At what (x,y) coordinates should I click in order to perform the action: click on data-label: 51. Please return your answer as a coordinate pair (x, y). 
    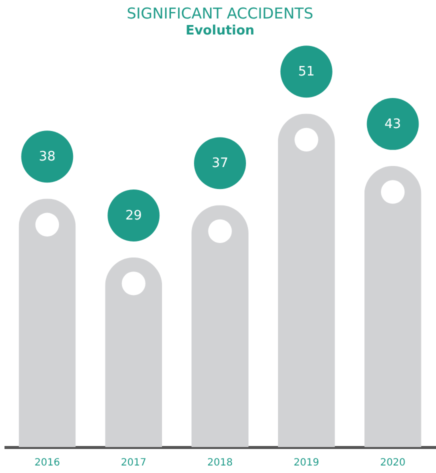
    Looking at the image, I should click on (306, 72).